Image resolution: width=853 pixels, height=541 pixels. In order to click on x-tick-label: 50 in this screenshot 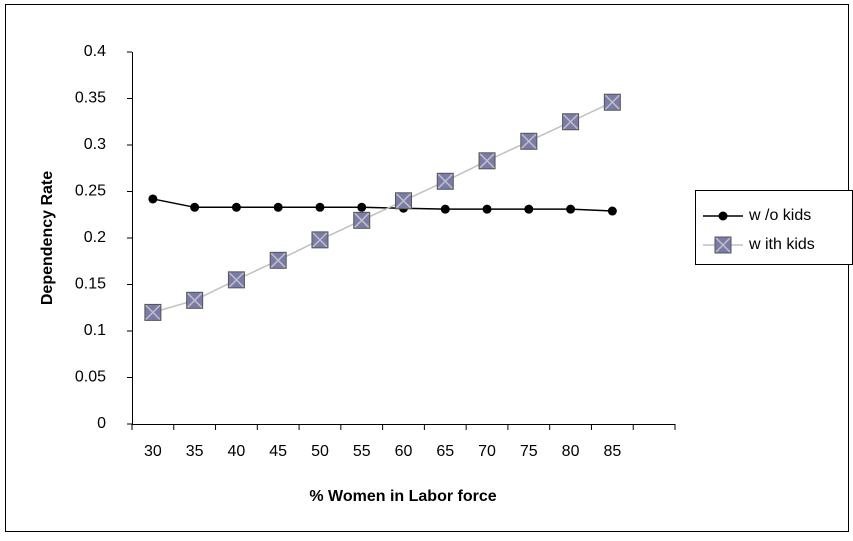, I will do `click(320, 451)`.